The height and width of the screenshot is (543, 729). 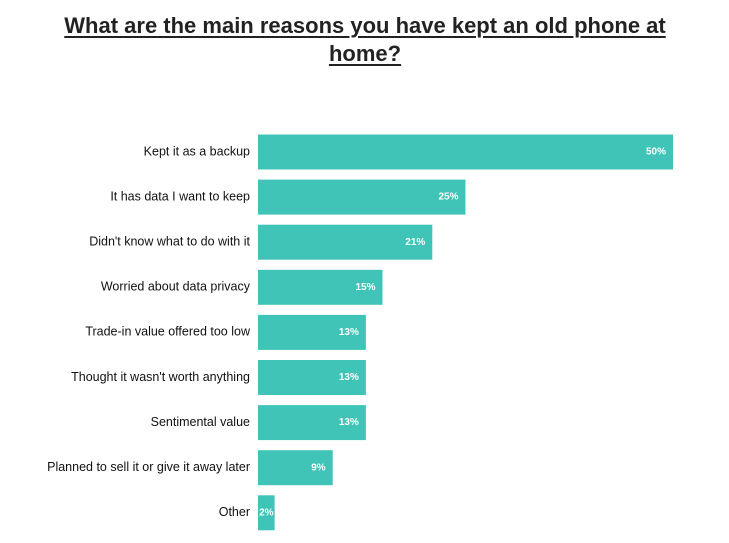 What do you see at coordinates (180, 196) in the screenshot?
I see `category-label-2: It has data I want to keep` at bounding box center [180, 196].